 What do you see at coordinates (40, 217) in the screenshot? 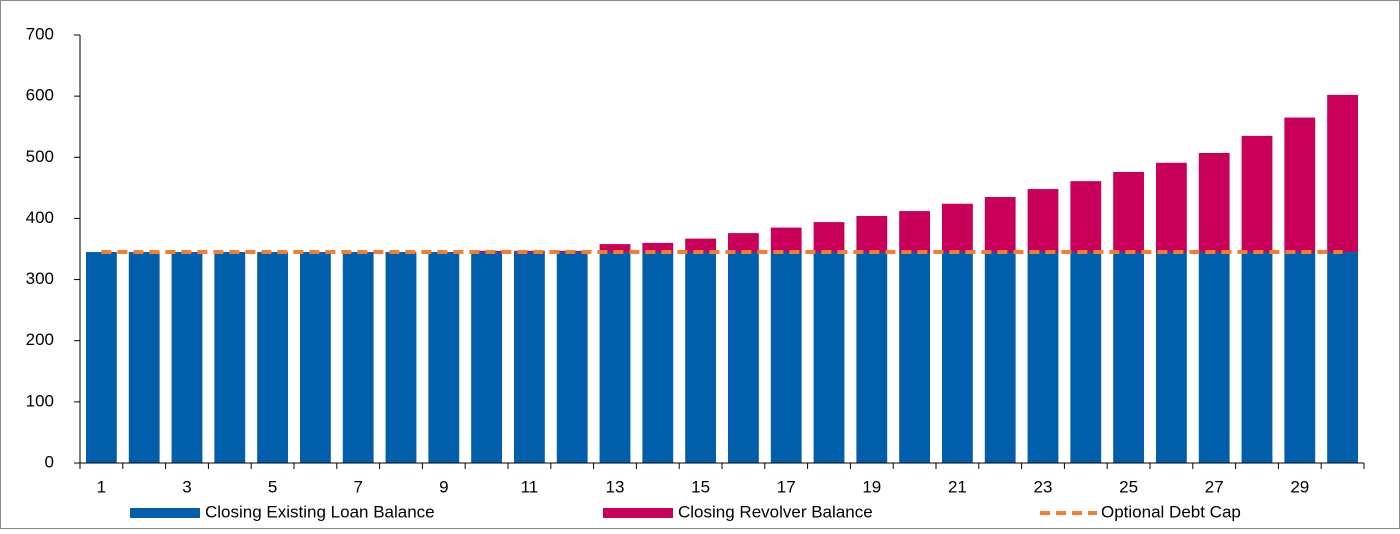
I see `y-tick-label: 400` at bounding box center [40, 217].